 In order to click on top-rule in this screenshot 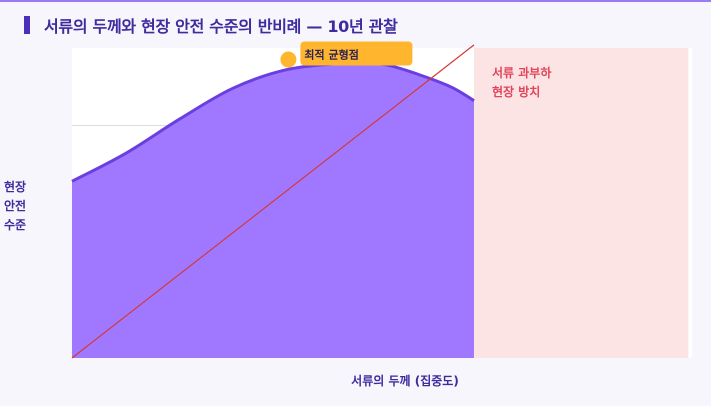, I will do `click(355, 1)`.